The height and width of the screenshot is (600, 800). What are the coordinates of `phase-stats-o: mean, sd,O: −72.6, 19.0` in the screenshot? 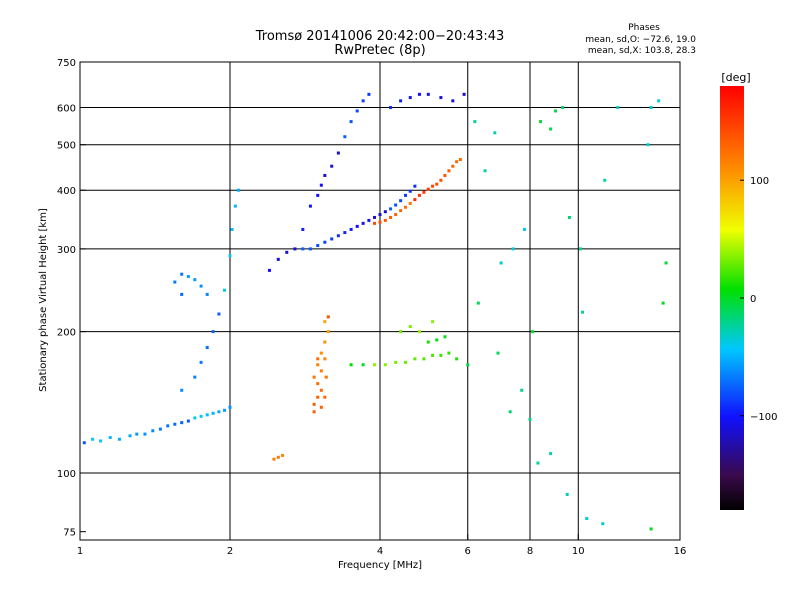 It's located at (640, 40).